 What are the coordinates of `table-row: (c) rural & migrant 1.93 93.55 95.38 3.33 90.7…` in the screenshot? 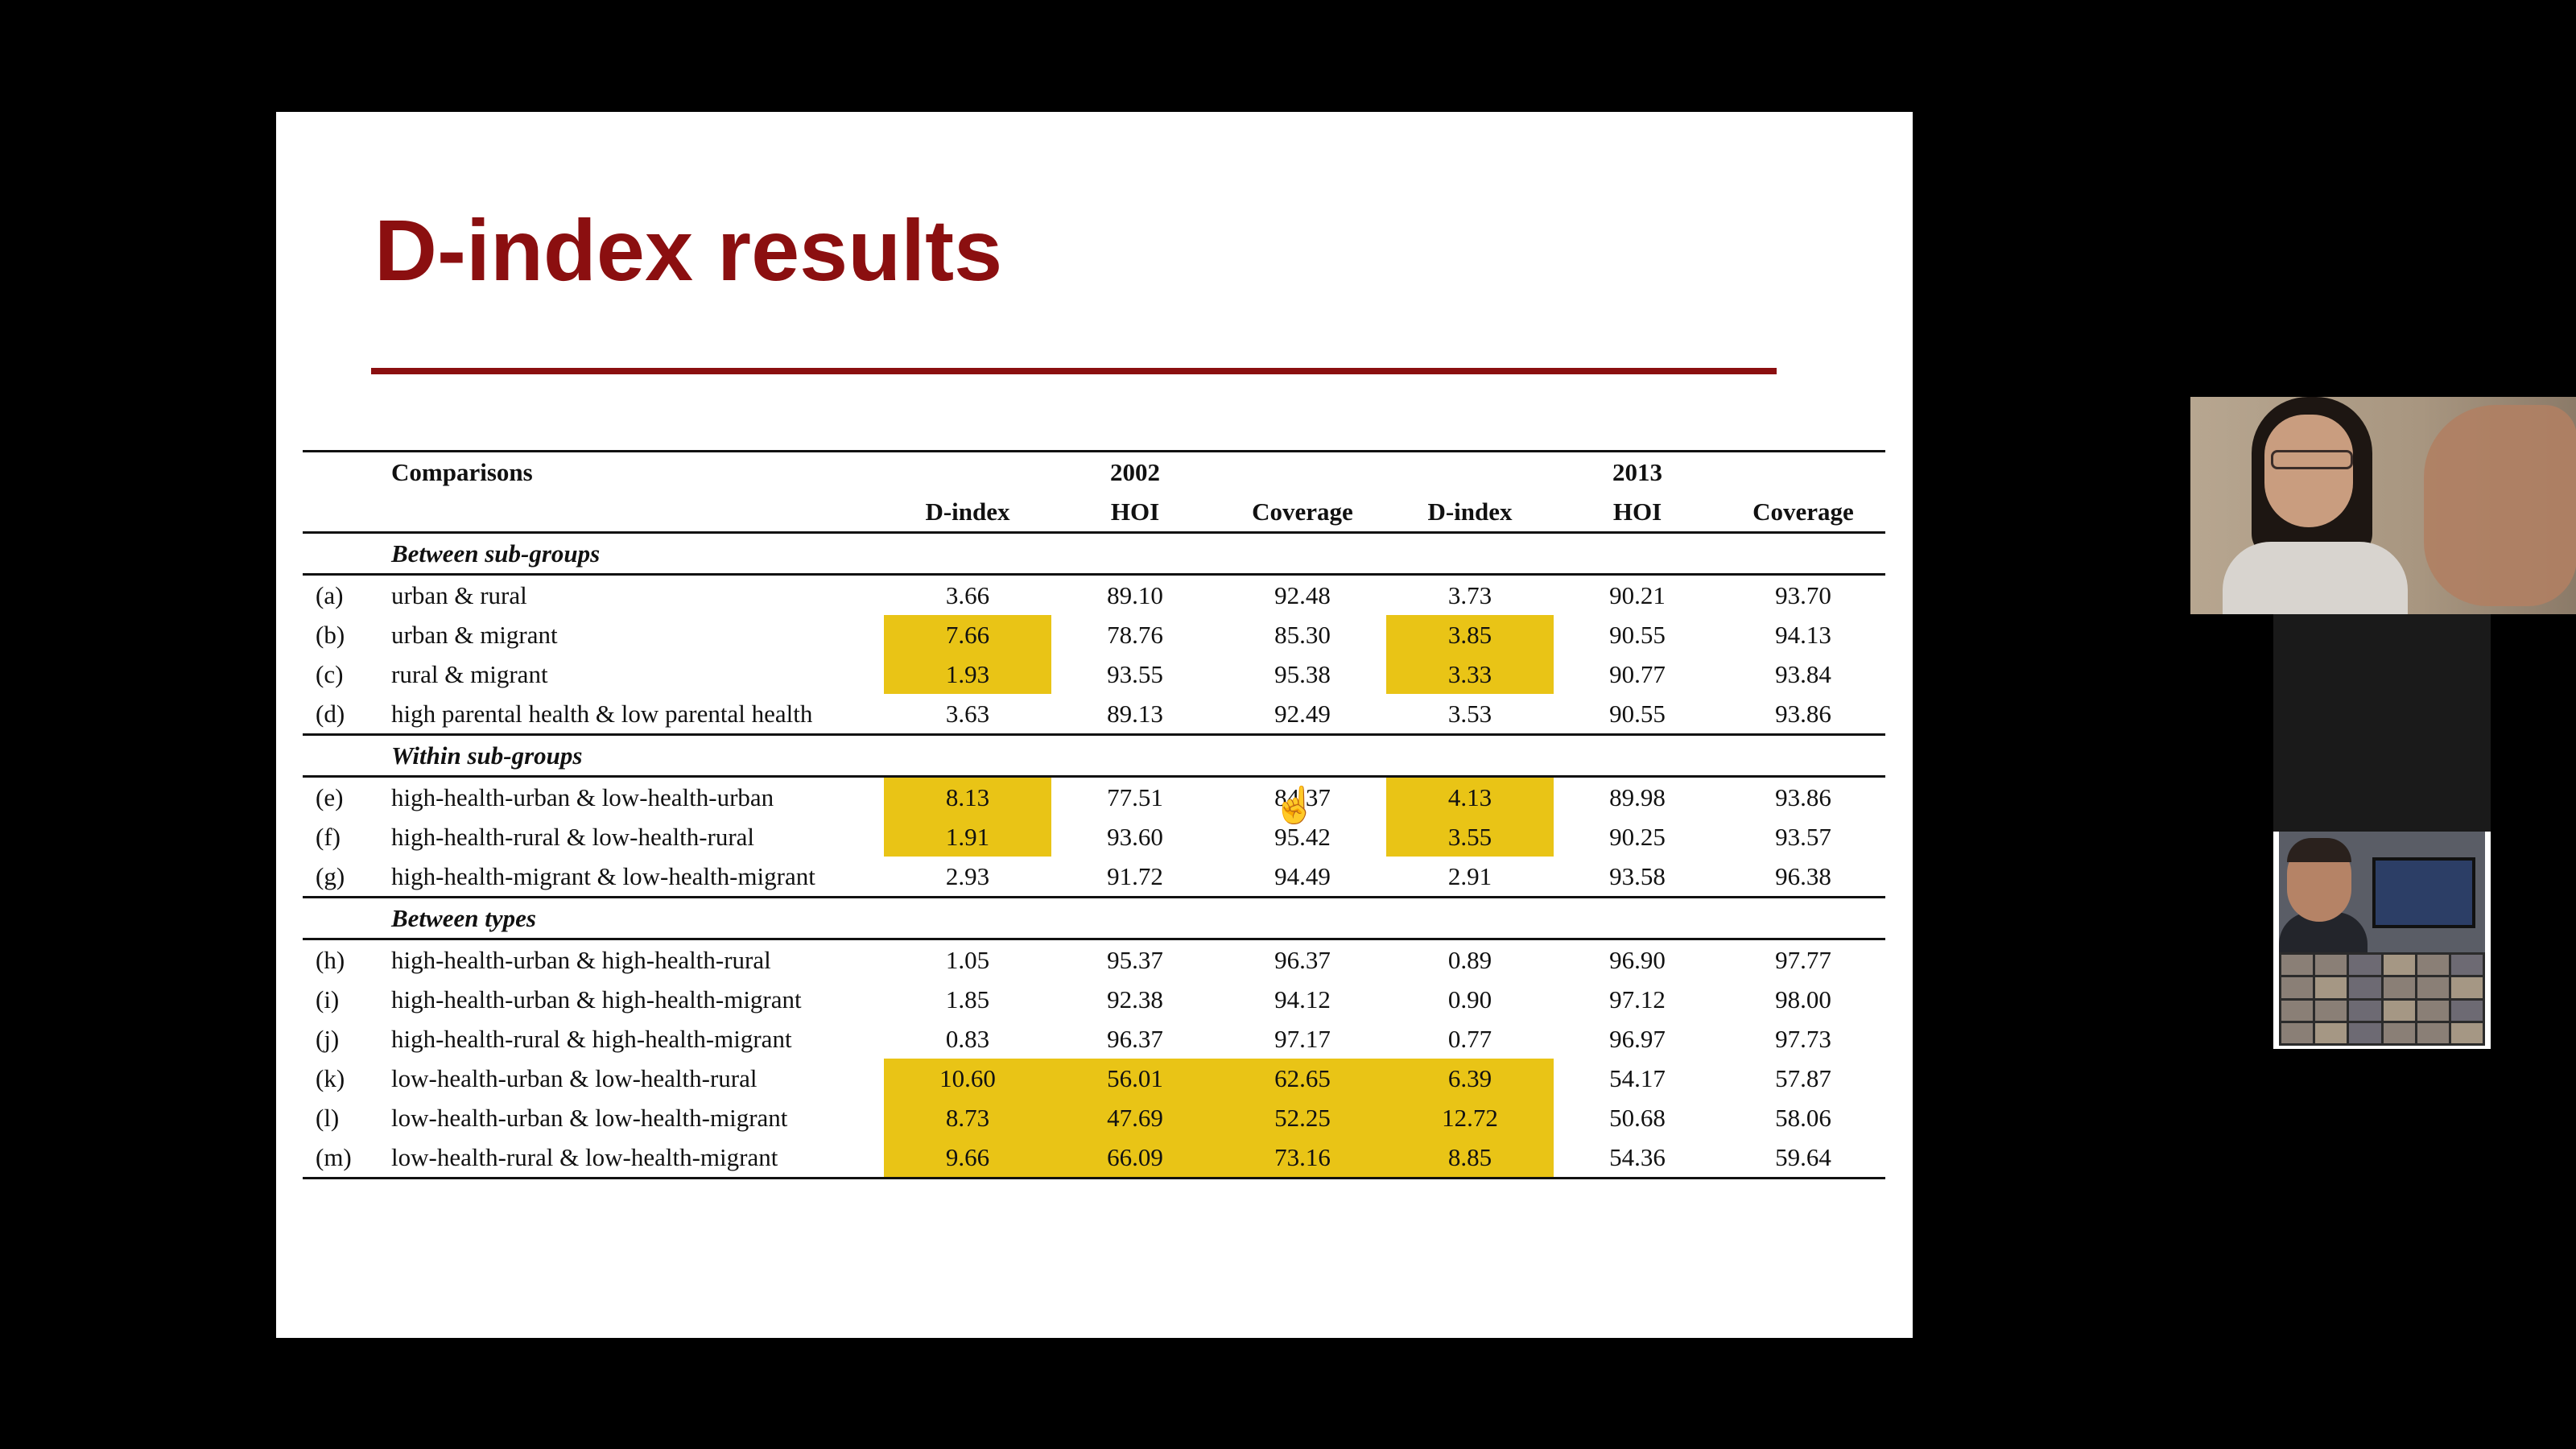 It's located at (1094, 674).